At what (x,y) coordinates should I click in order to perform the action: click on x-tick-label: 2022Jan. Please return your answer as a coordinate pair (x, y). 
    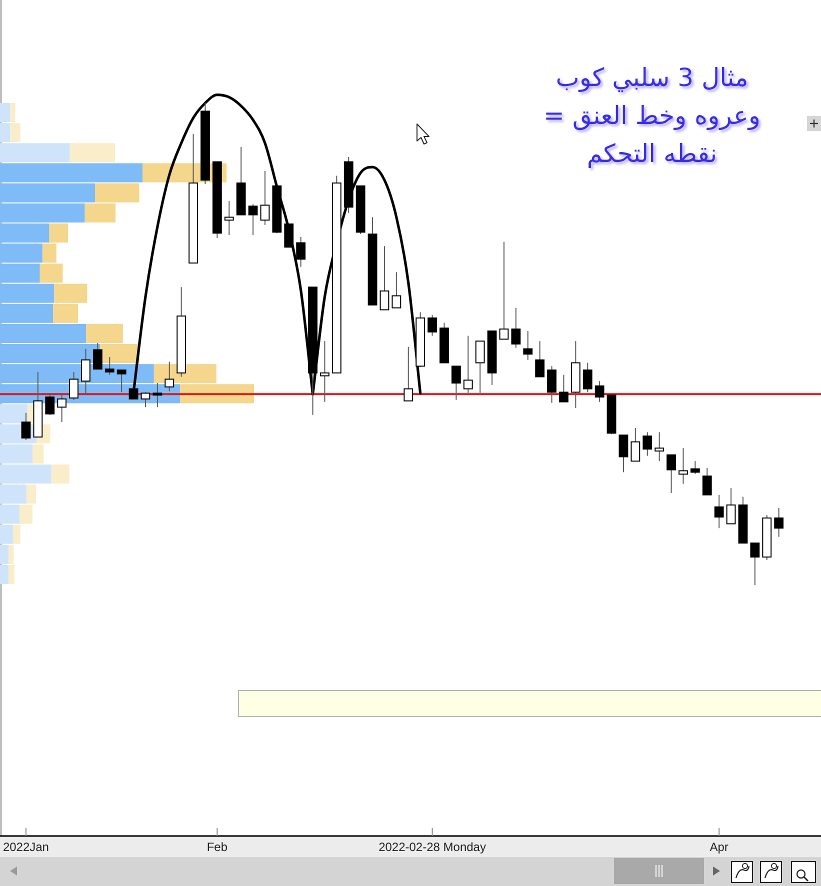
    Looking at the image, I should click on (25, 847).